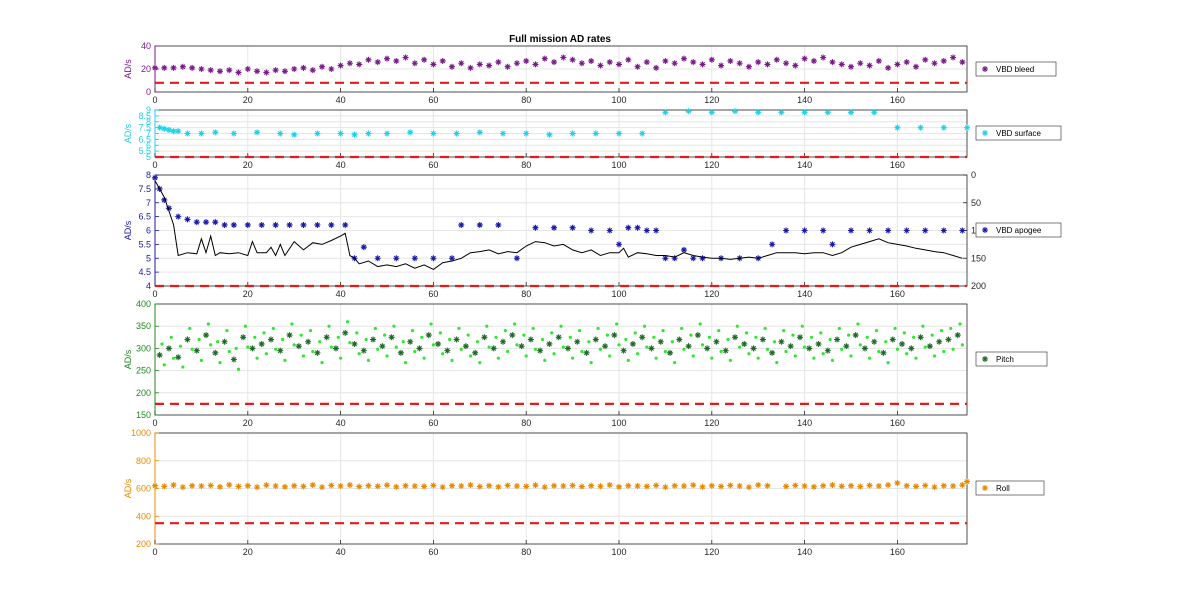  I want to click on legend-box, so click(1018, 230).